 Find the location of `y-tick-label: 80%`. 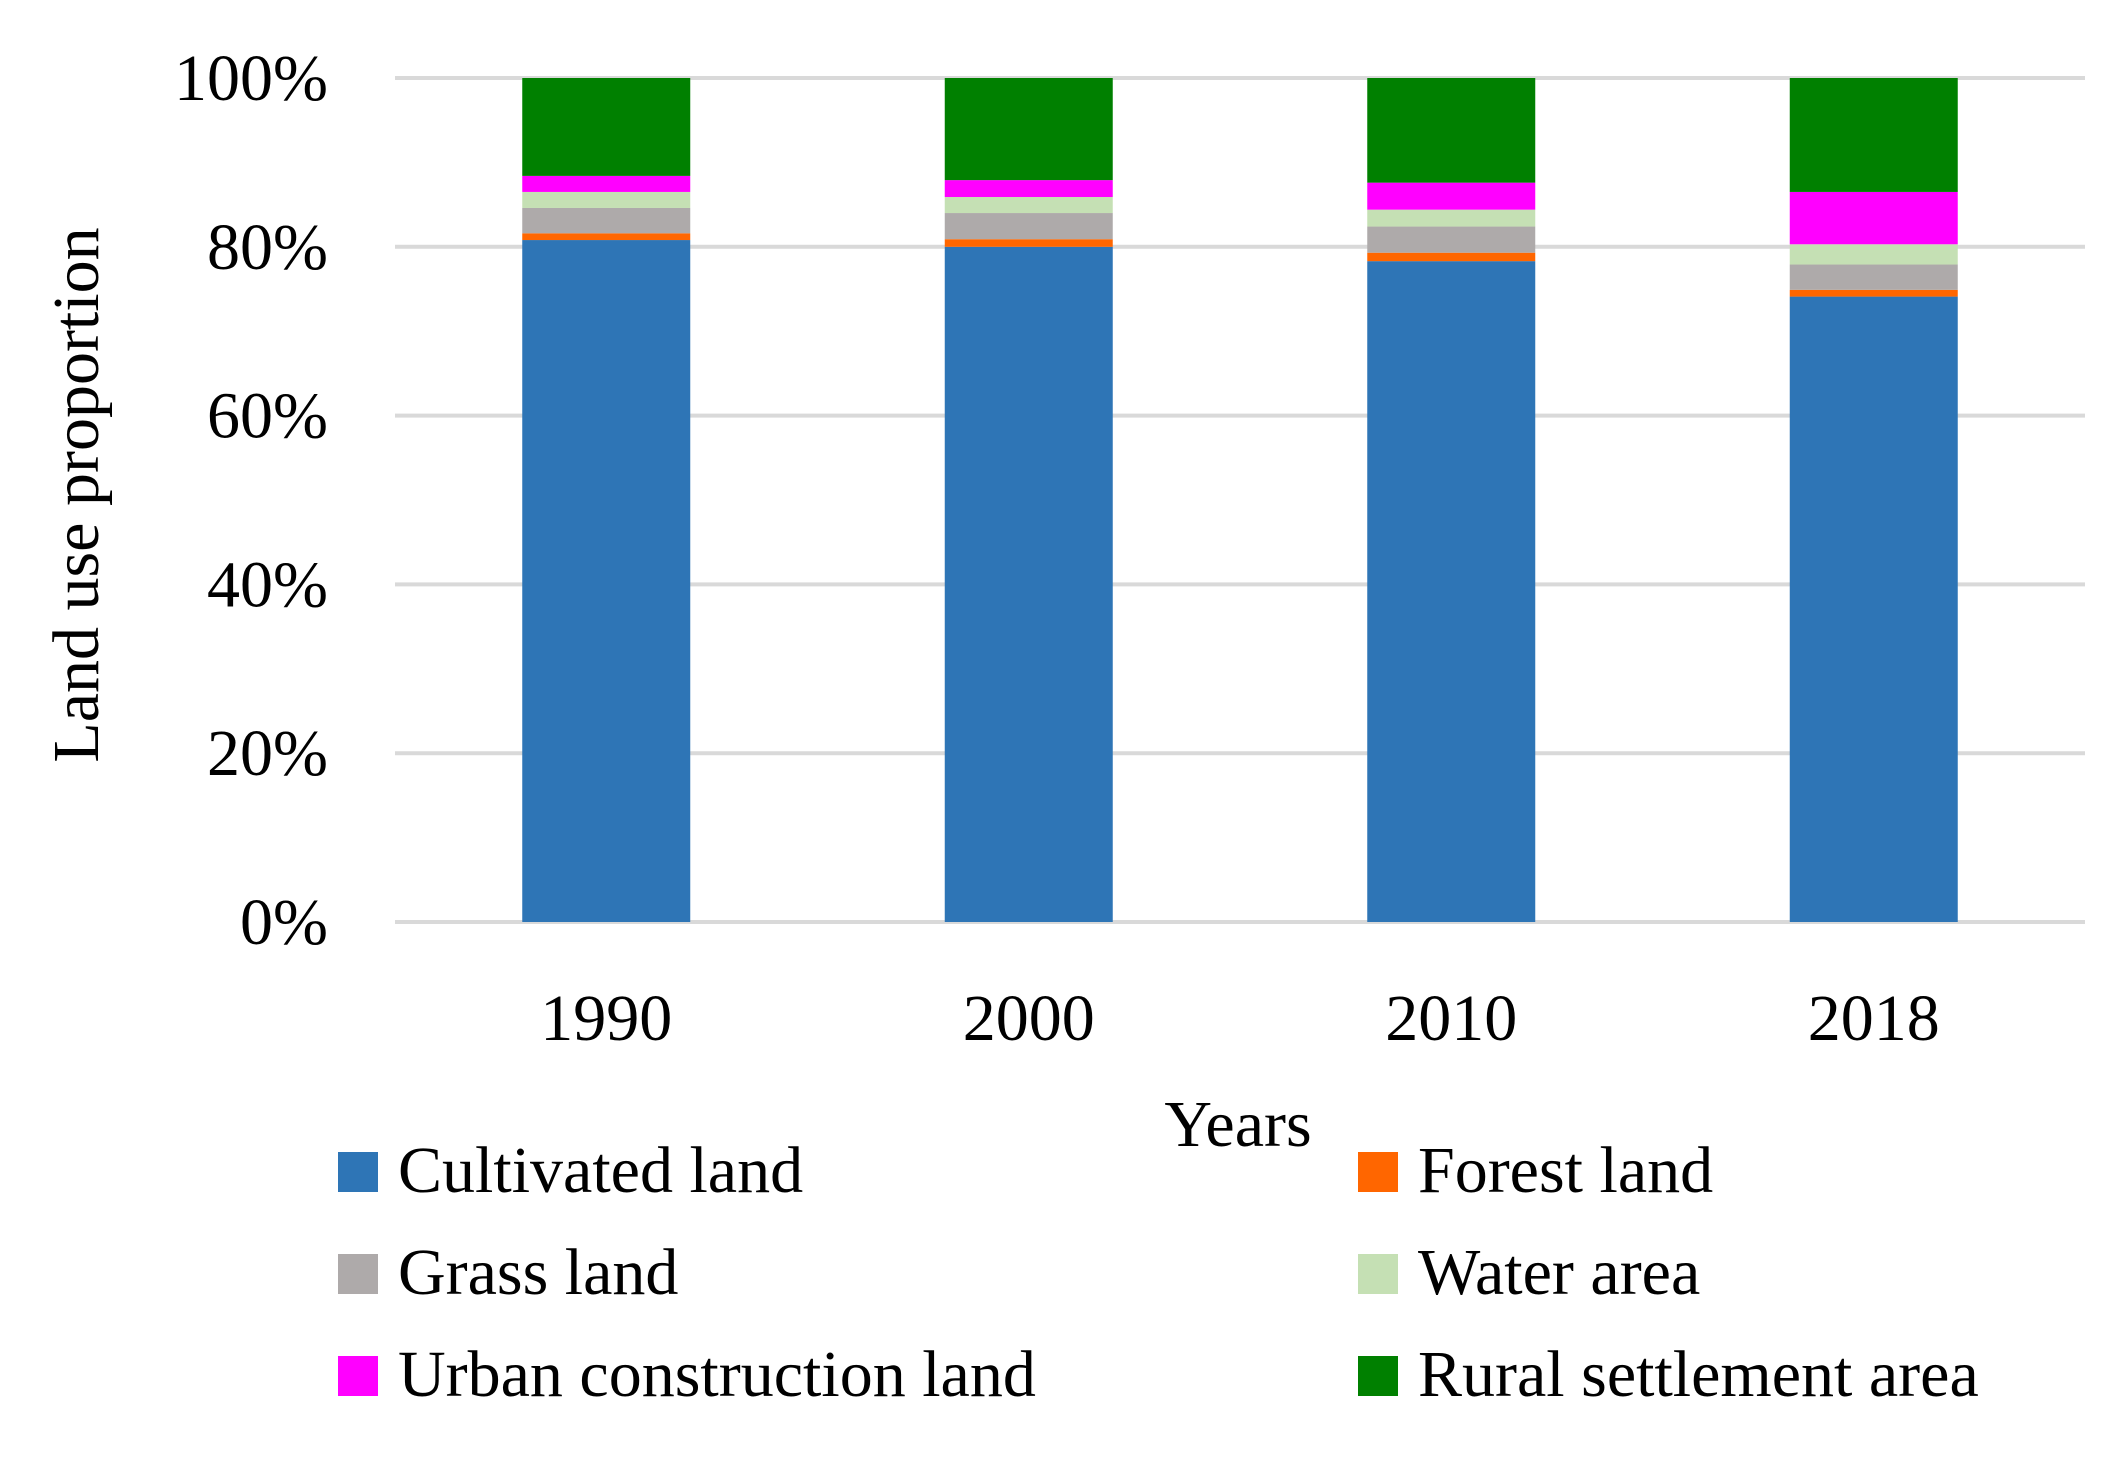

y-tick-label: 80% is located at coordinates (267, 247).